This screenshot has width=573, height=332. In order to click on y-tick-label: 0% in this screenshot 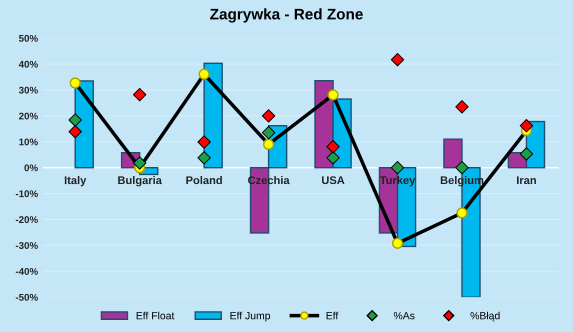, I will do `click(31, 168)`.